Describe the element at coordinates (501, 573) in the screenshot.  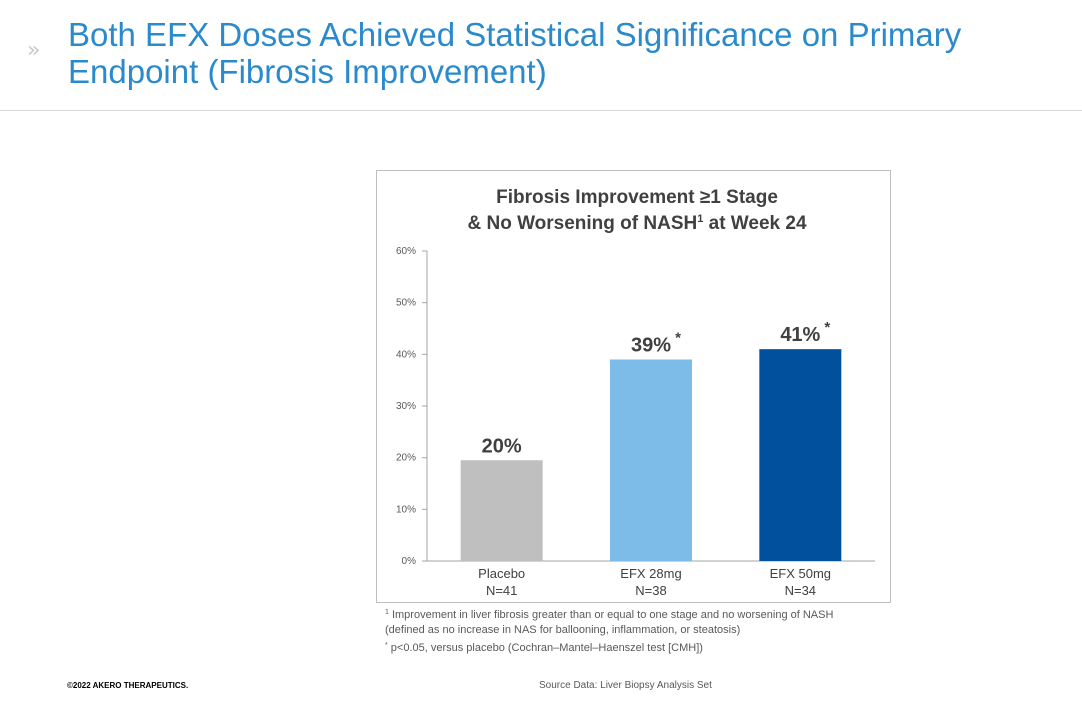
I see `x-tick-label: Placebo` at that location.